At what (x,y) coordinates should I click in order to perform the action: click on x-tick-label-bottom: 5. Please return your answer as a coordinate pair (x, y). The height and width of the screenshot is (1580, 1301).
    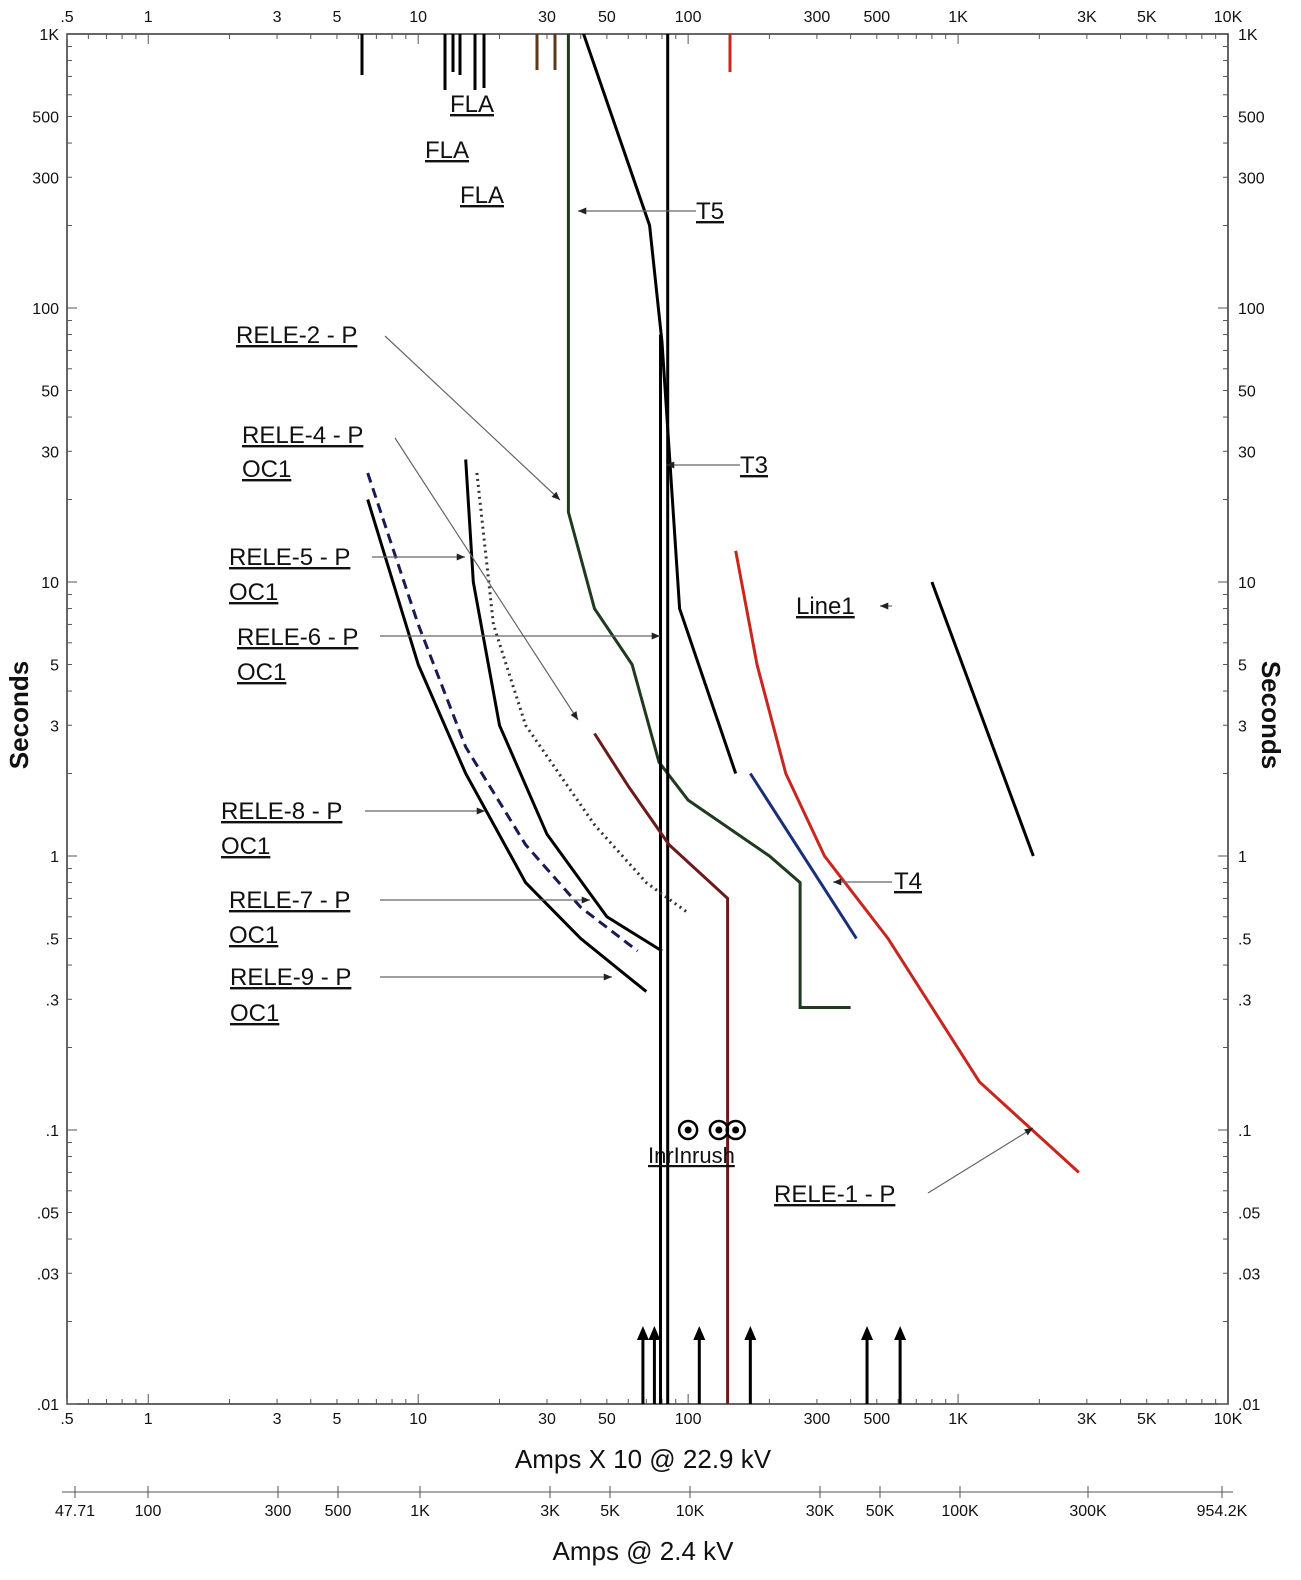
    Looking at the image, I should click on (336, 1419).